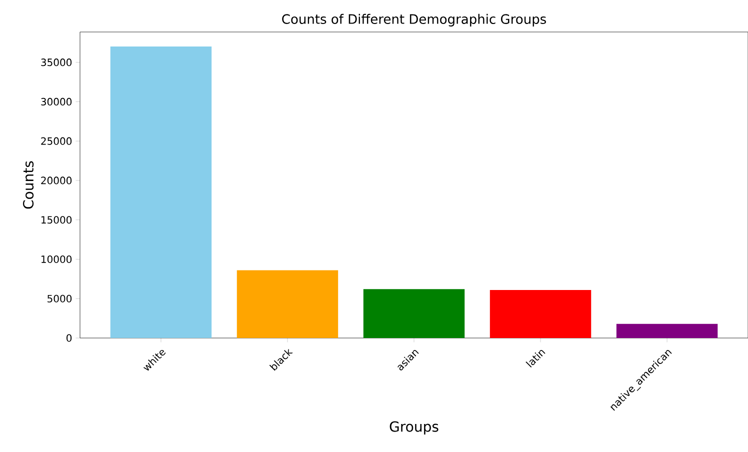  What do you see at coordinates (56, 102) in the screenshot?
I see `y-tick-label: 30000` at bounding box center [56, 102].